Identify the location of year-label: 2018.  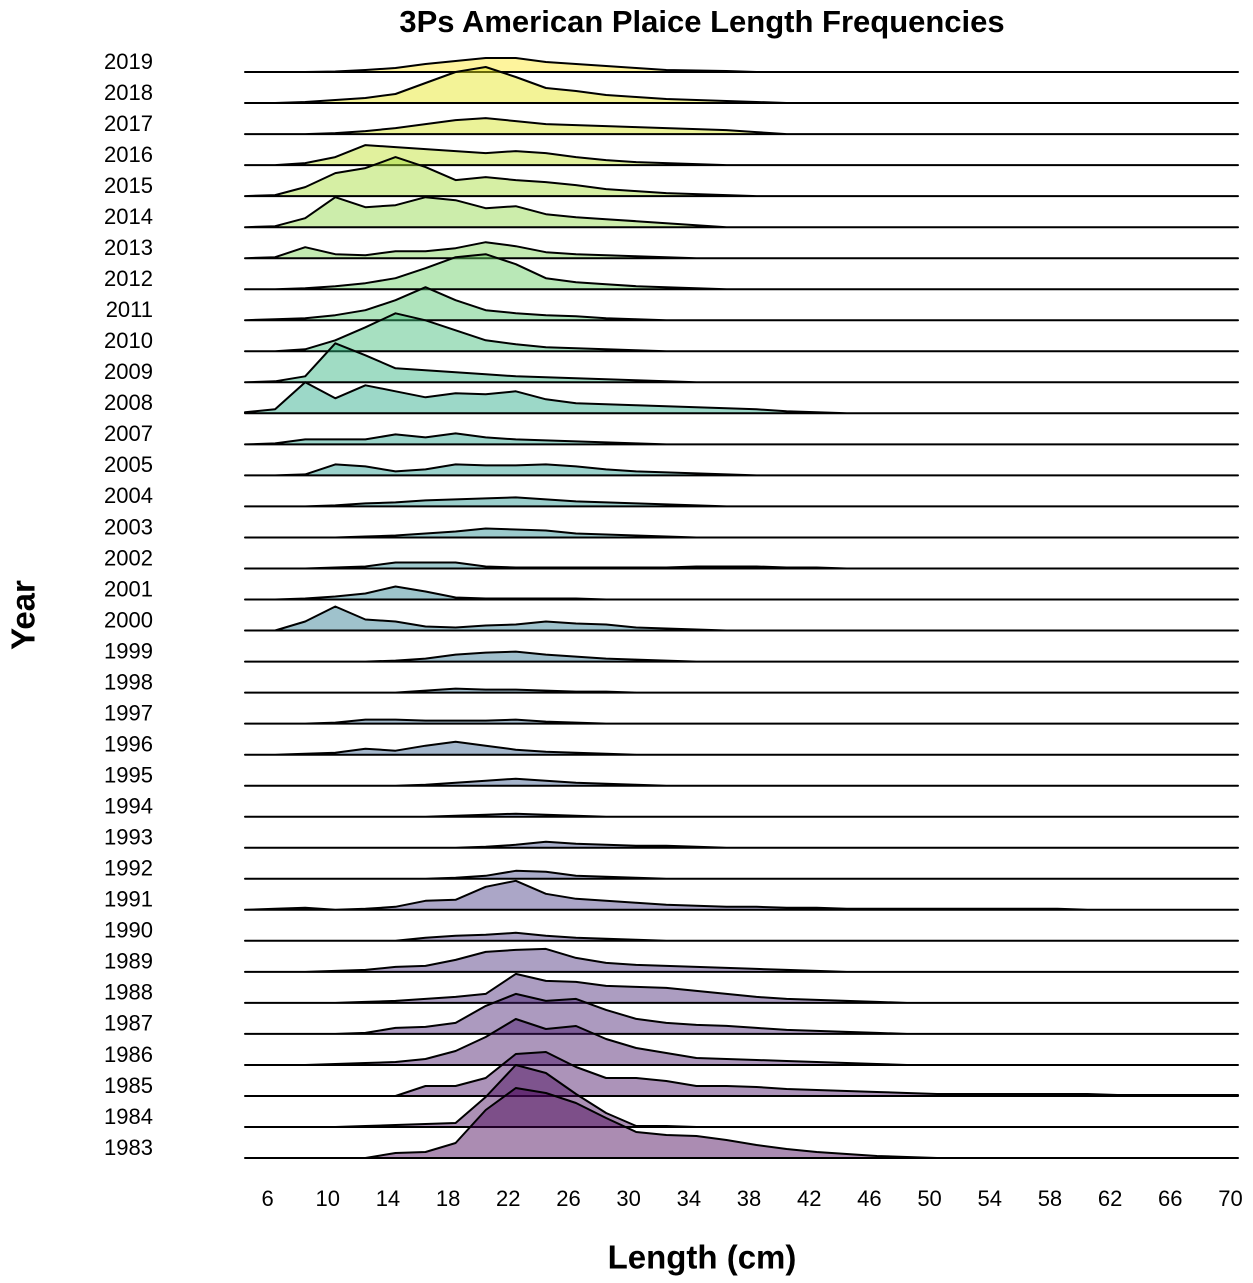
(128, 92).